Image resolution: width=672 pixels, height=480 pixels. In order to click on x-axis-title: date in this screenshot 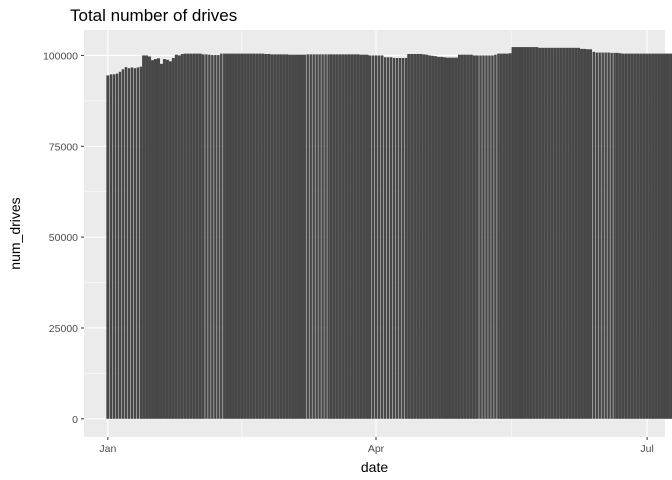, I will do `click(374, 467)`.